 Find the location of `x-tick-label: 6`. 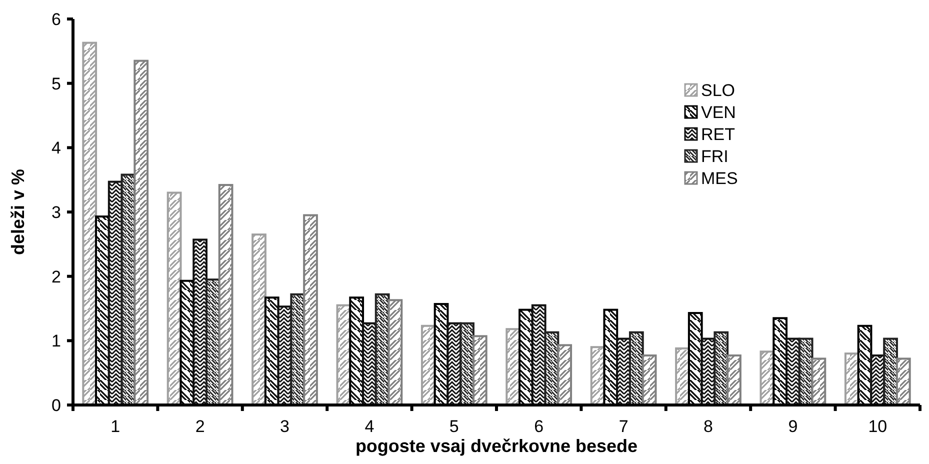

x-tick-label: 6 is located at coordinates (539, 426).